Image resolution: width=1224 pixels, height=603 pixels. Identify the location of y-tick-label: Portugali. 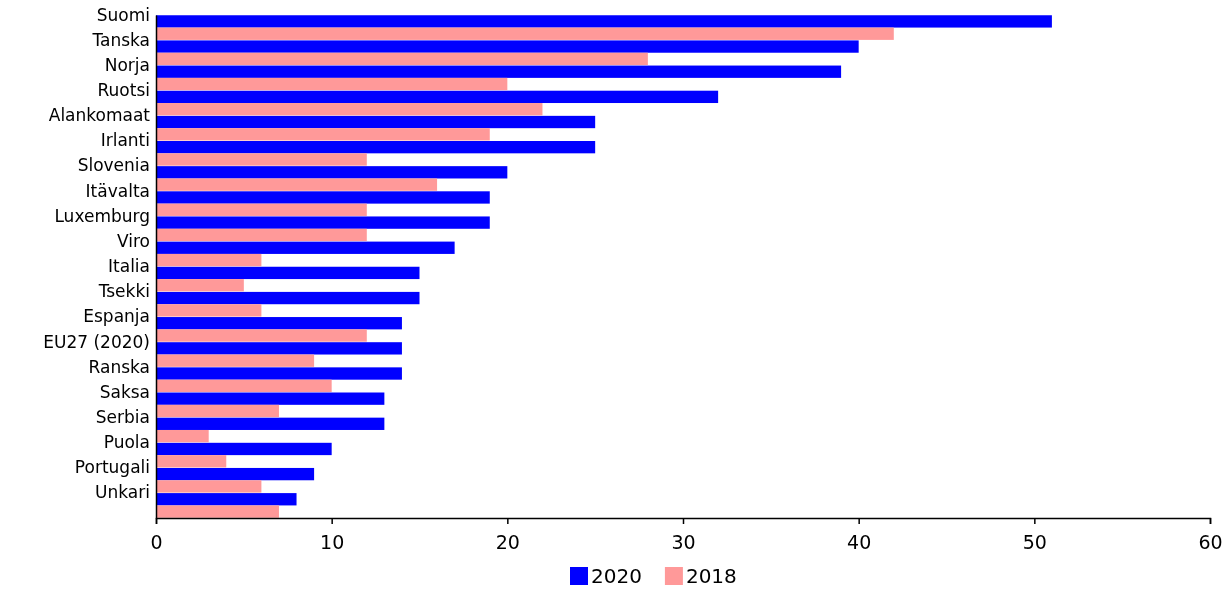
(112, 467).